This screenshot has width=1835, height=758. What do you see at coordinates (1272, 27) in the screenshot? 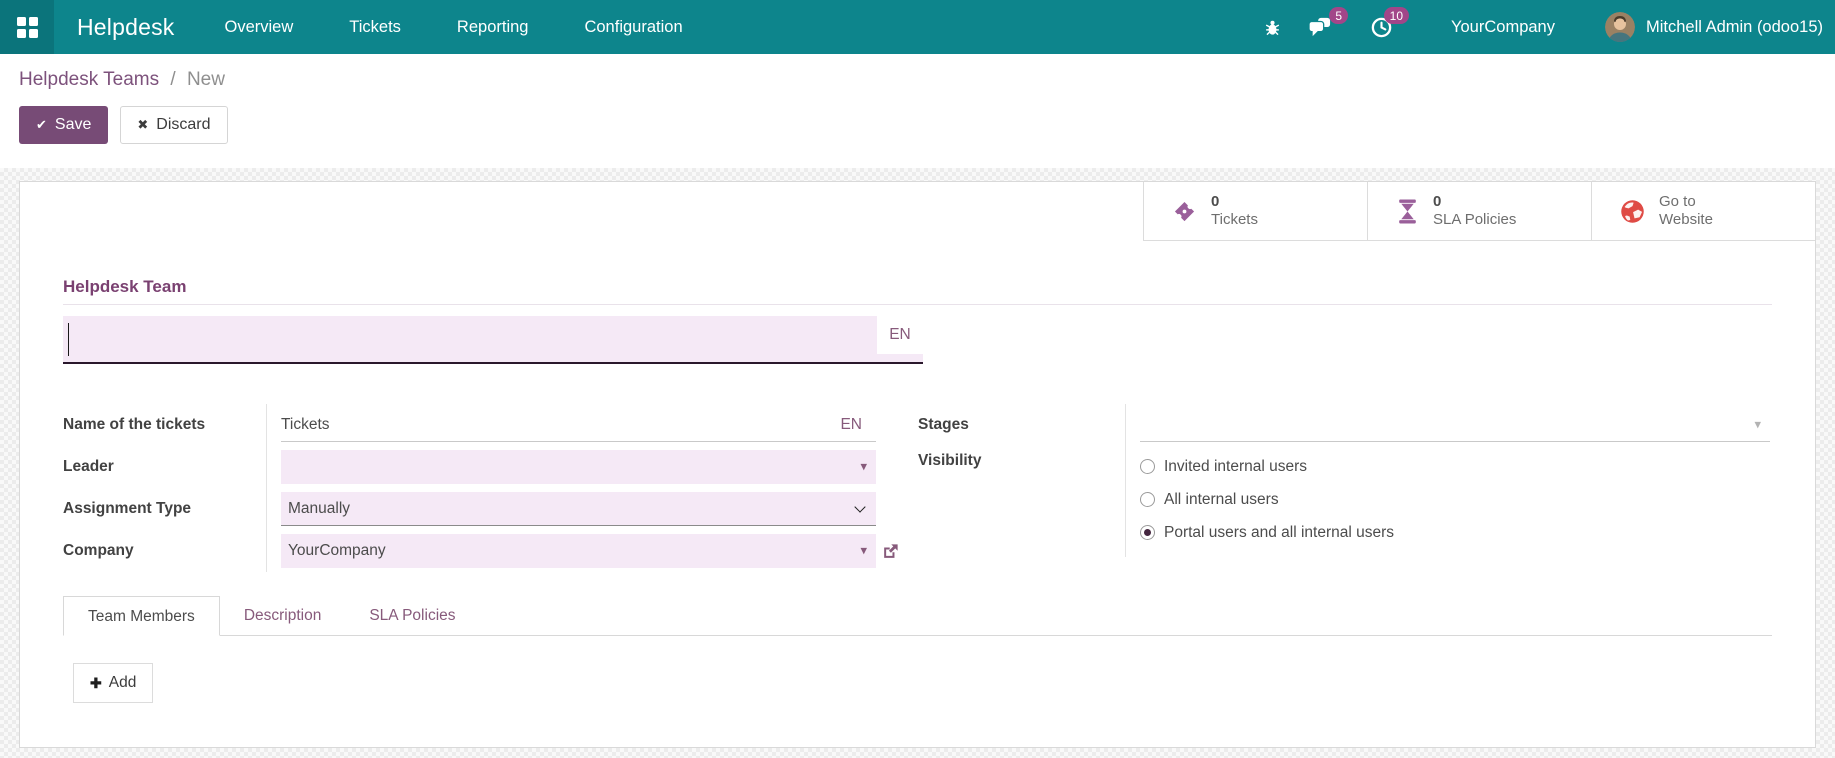
I see `debug-bug-icon` at bounding box center [1272, 27].